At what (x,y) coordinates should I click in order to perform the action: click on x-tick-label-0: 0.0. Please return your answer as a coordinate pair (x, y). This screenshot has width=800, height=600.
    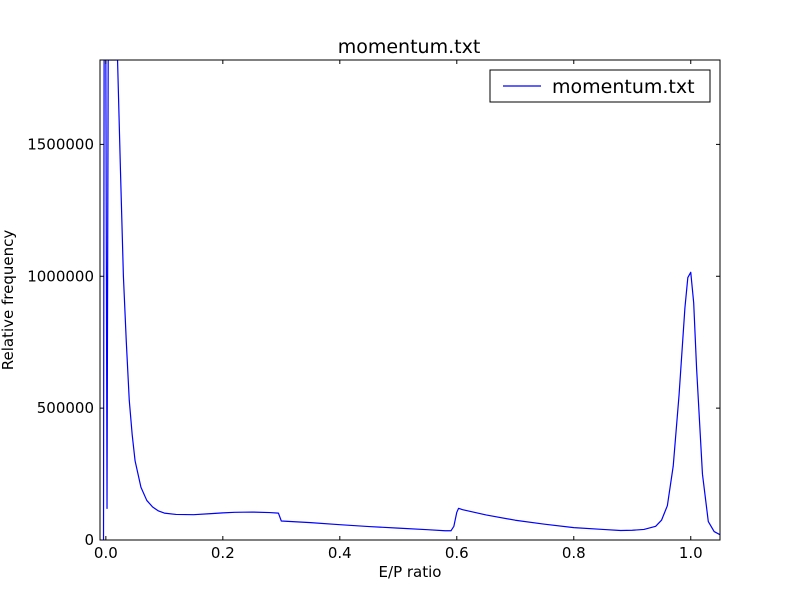
    Looking at the image, I should click on (106, 553).